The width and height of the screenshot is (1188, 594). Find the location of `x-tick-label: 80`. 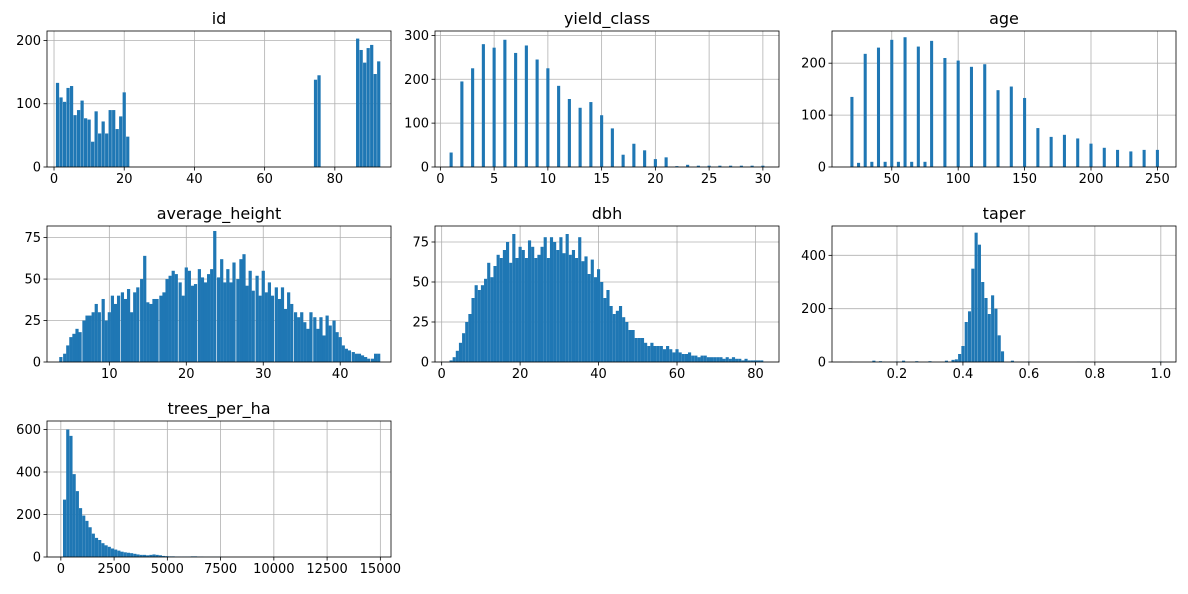

x-tick-label: 80 is located at coordinates (755, 374).